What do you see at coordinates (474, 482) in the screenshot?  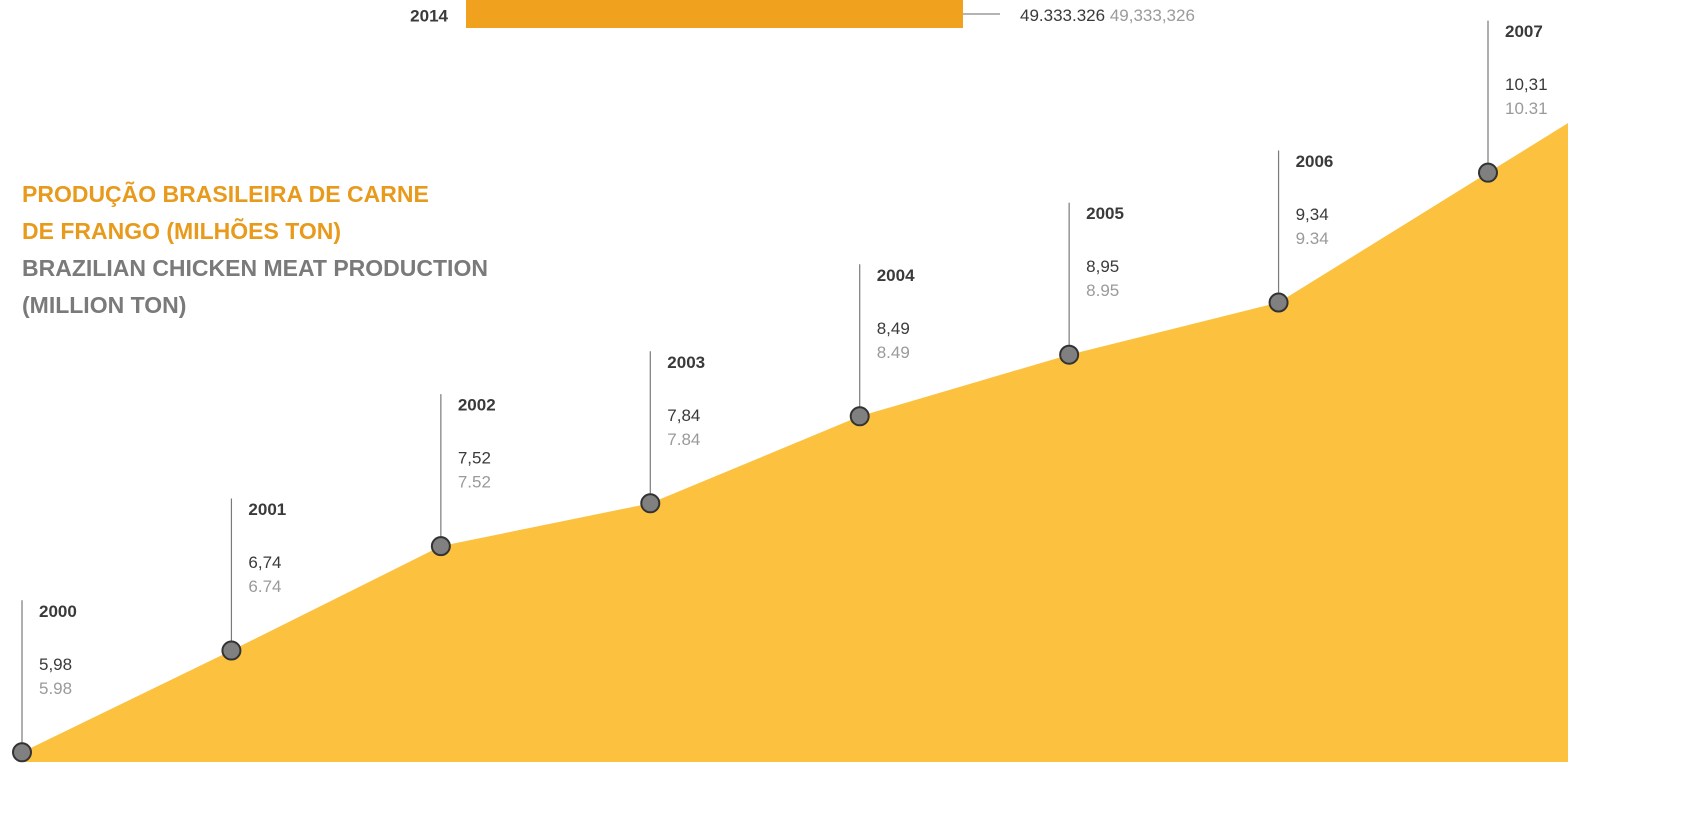 I see `value-label-en: 7.52` at bounding box center [474, 482].